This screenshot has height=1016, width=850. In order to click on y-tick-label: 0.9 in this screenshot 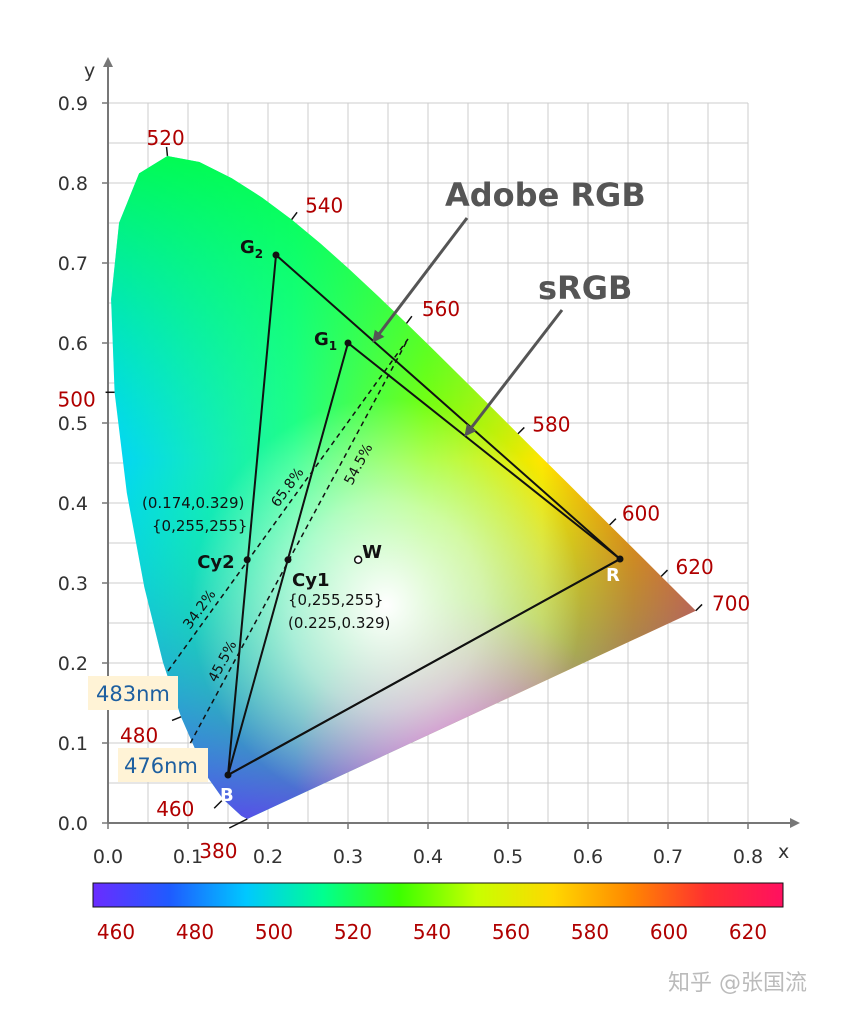, I will do `click(73, 104)`.